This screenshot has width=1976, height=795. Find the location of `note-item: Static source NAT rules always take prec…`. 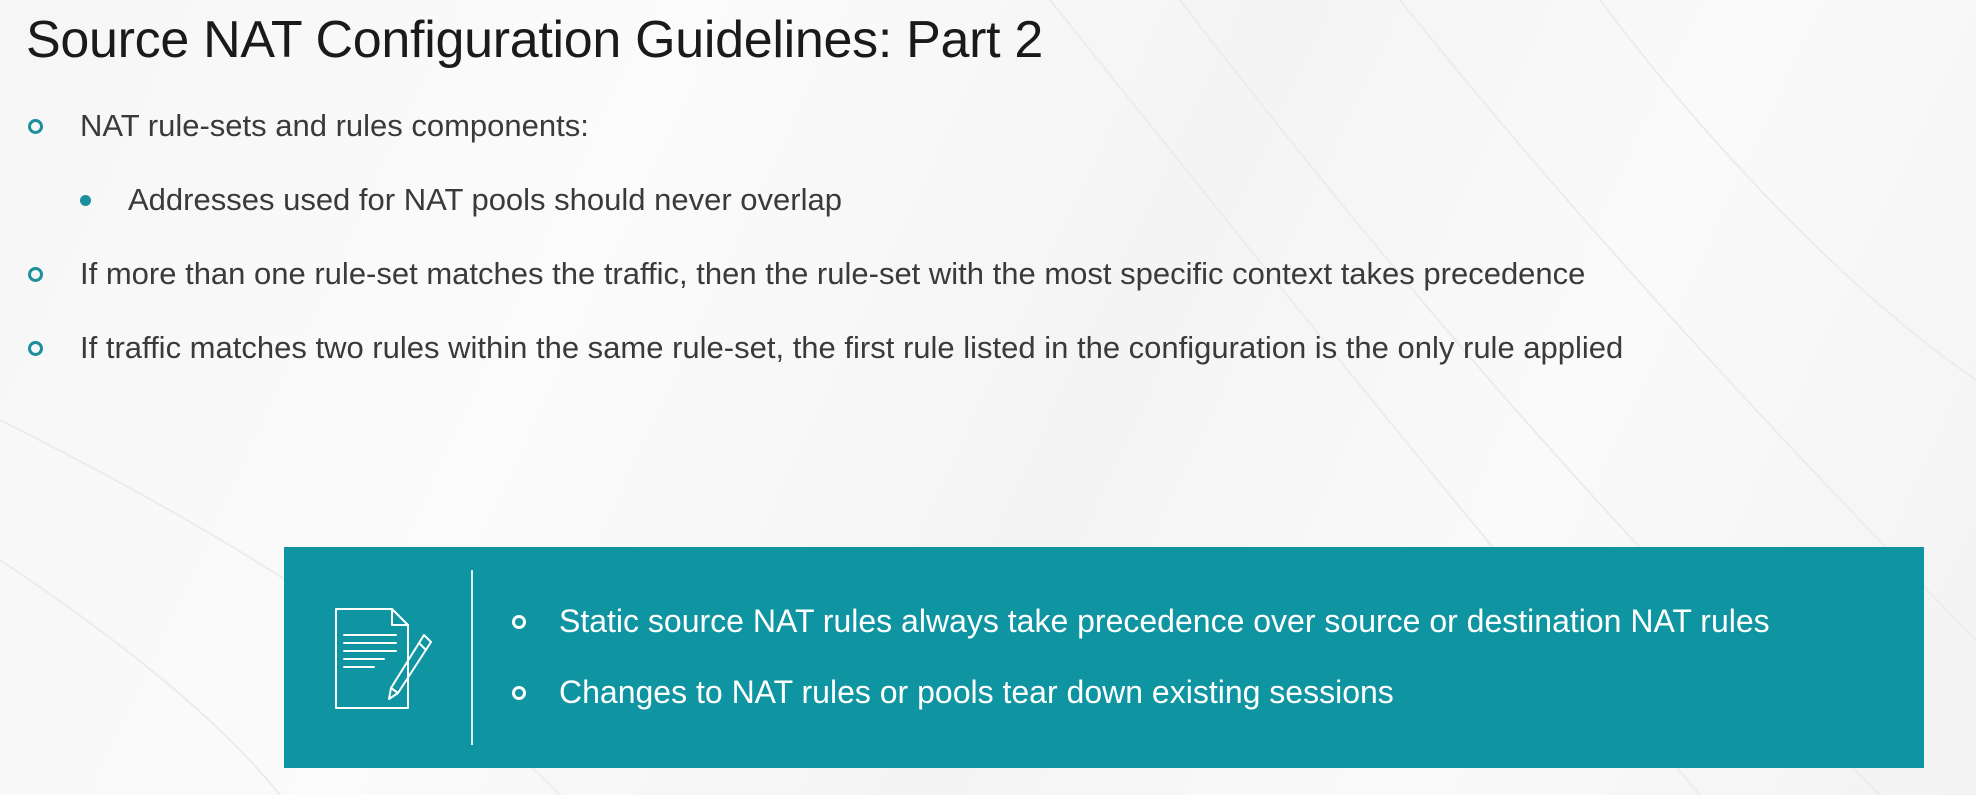

note-item: Static source NAT rules always take prec… is located at coordinates (1141, 621).